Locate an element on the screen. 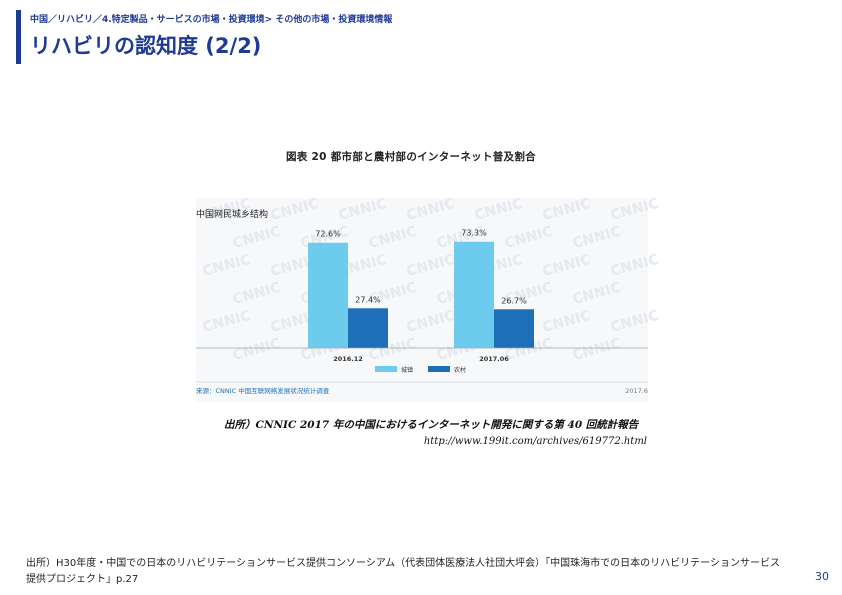  legend-label: 农村 is located at coordinates (460, 370).